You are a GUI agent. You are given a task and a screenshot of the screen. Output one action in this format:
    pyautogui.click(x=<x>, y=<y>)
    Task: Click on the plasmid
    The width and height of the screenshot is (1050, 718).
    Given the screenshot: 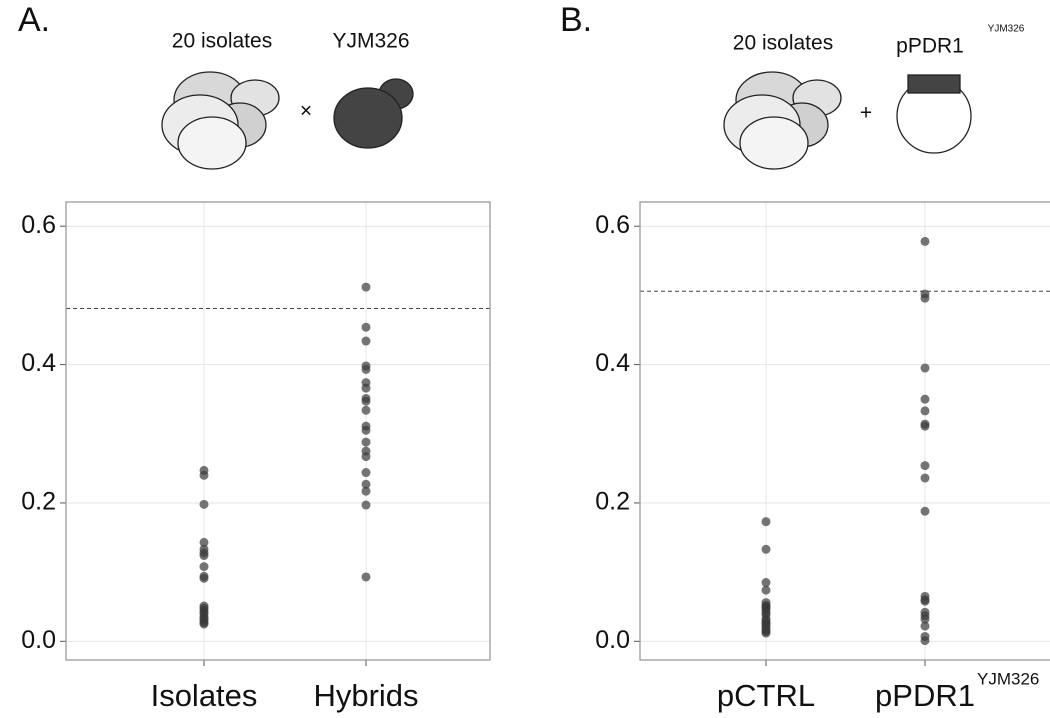 What is the action you would take?
    pyautogui.click(x=934, y=114)
    